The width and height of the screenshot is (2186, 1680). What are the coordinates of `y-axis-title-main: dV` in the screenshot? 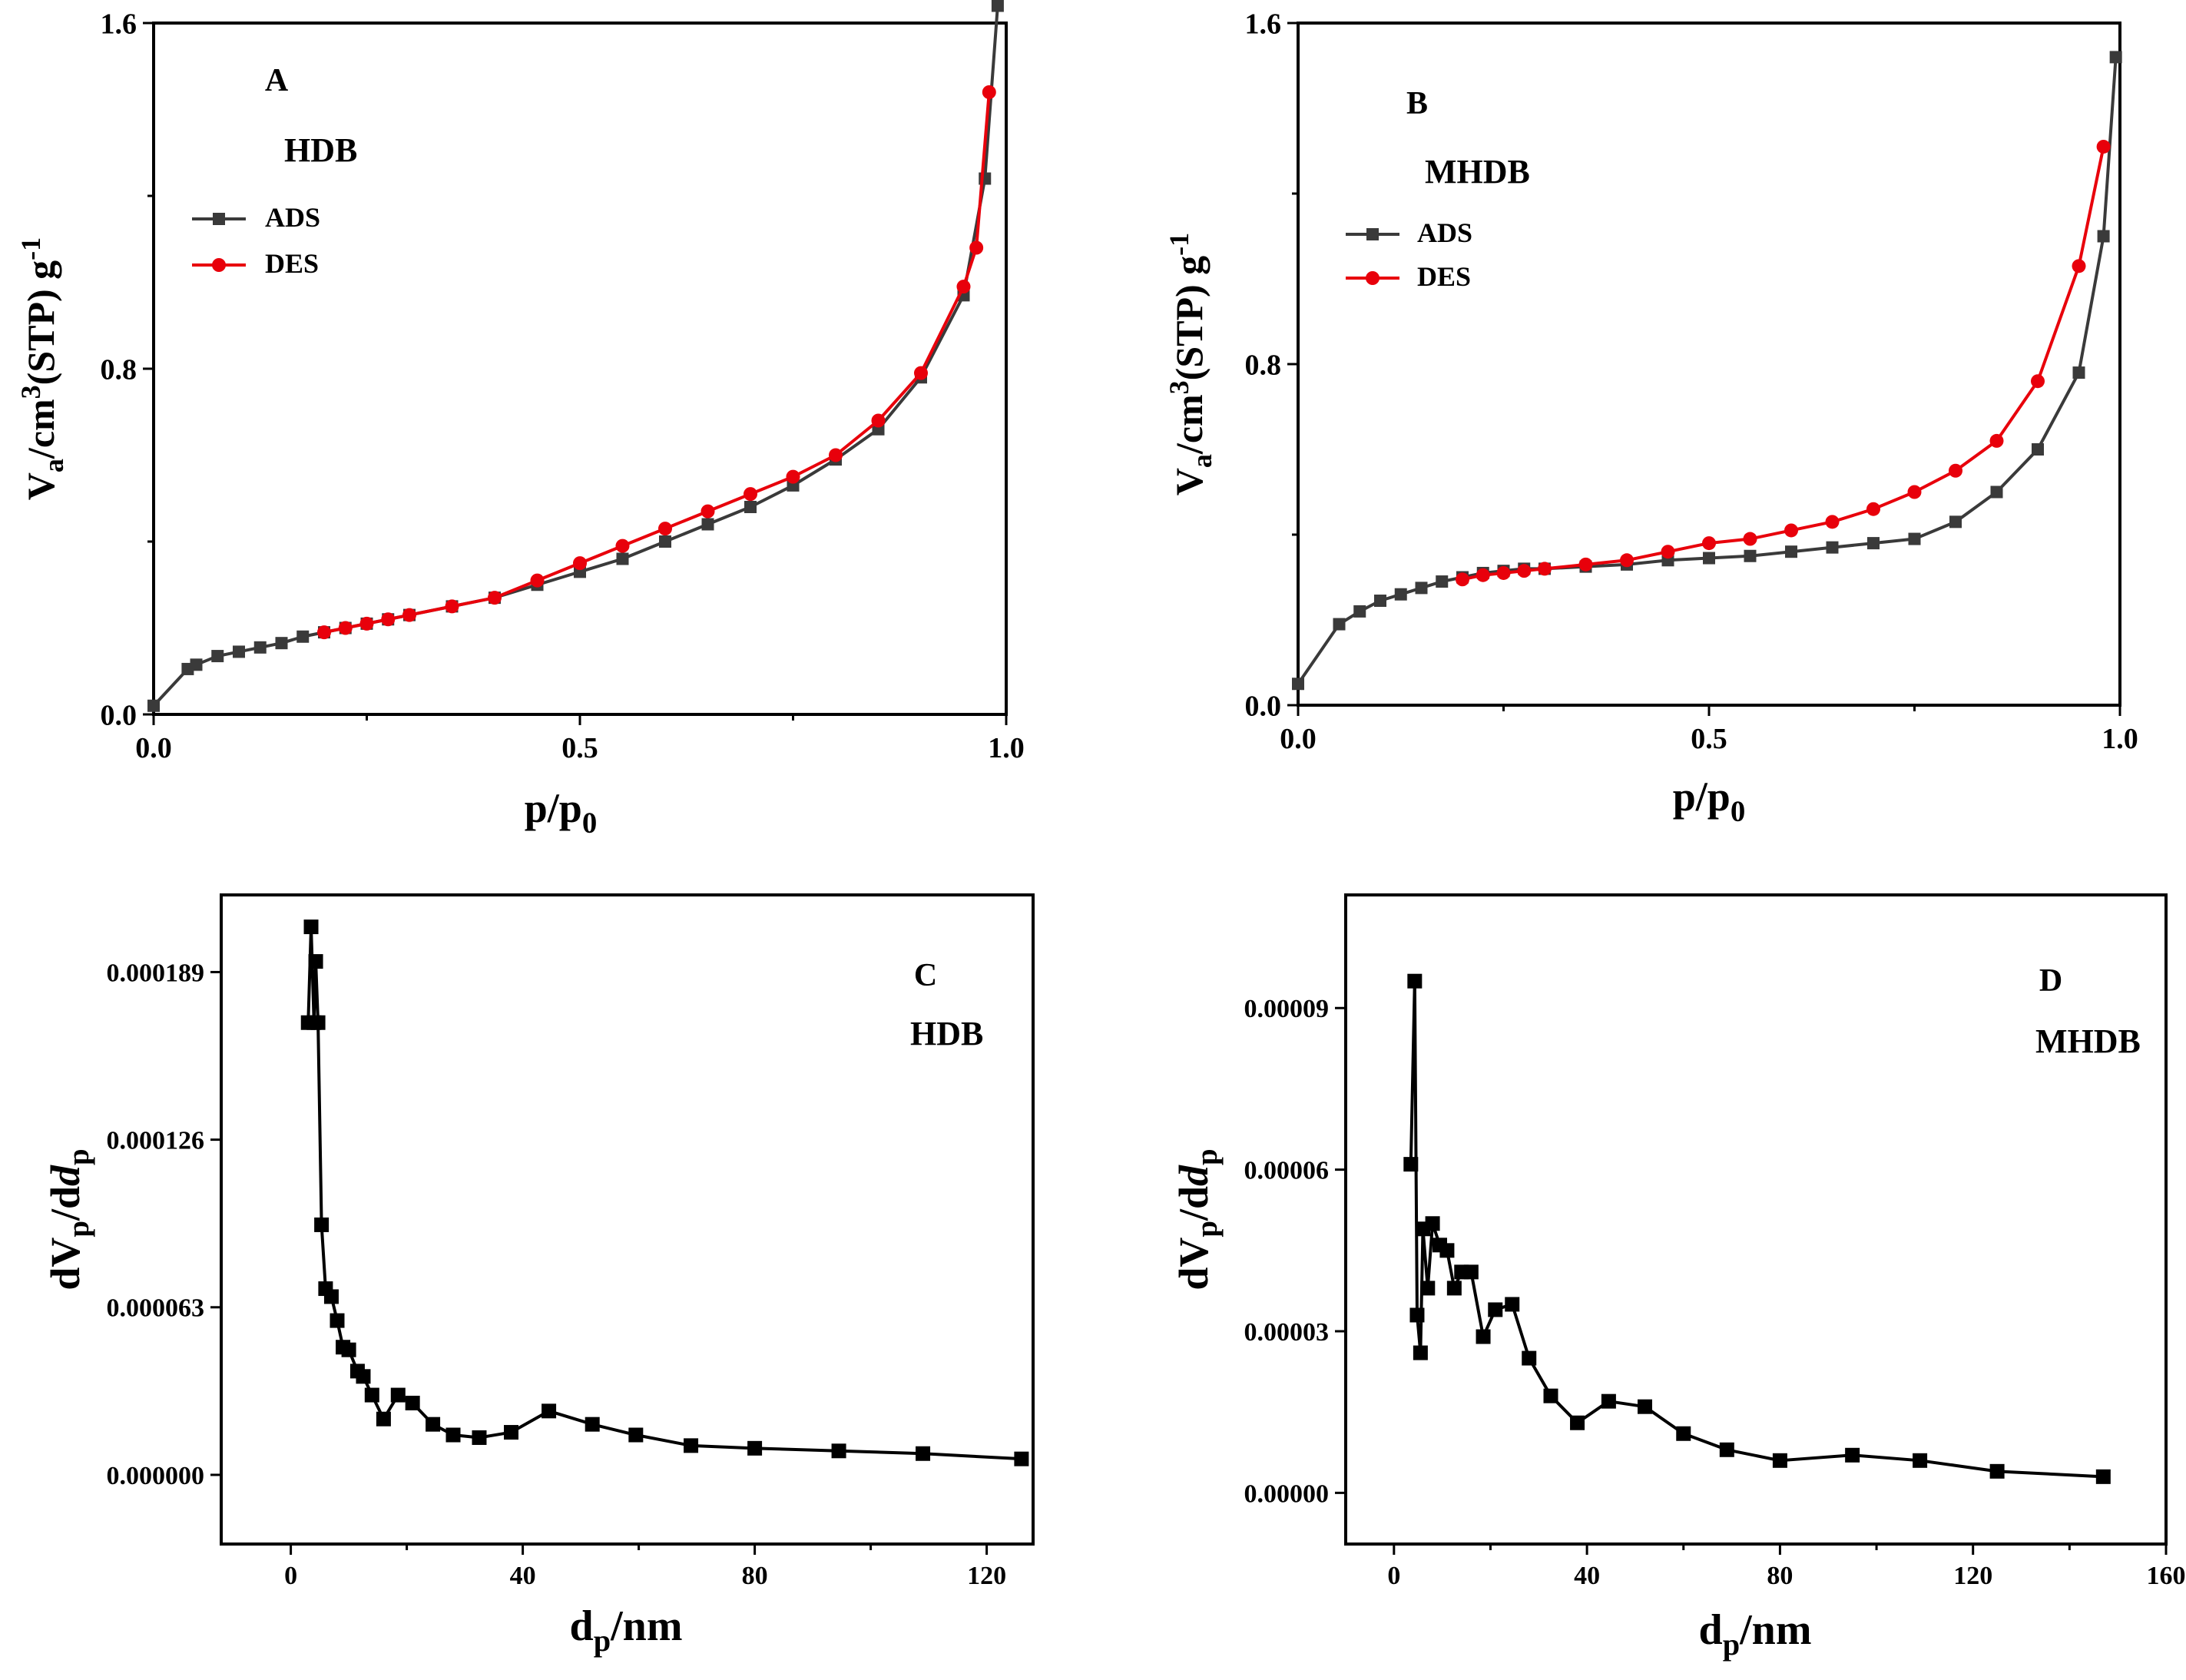 It's located at (1194, 1264).